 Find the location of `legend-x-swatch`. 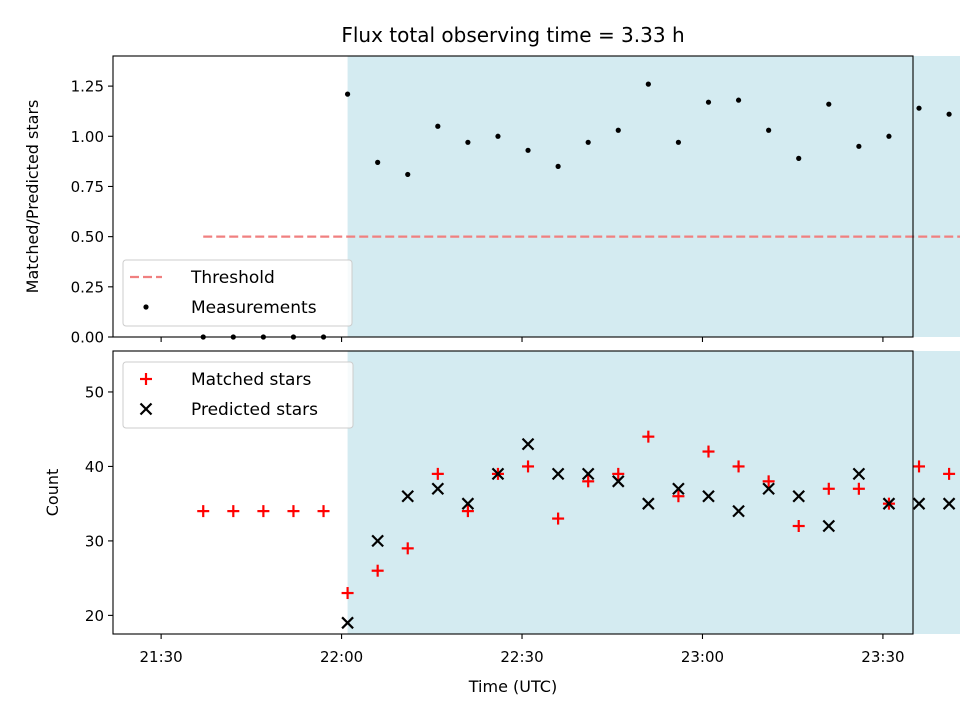

legend-x-swatch is located at coordinates (146, 409).